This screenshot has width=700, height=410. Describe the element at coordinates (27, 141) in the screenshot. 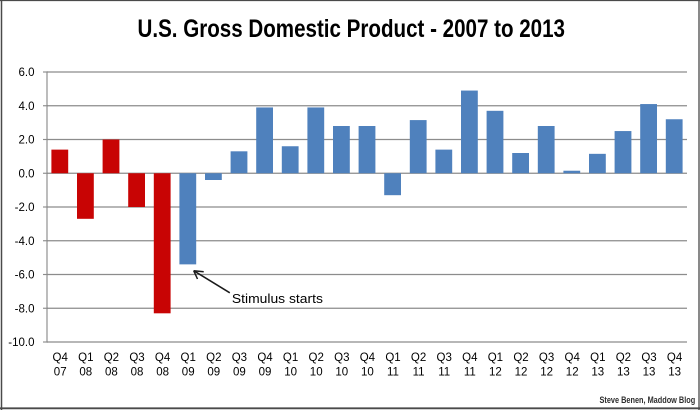

I see `svg-text: 2.0` at that location.